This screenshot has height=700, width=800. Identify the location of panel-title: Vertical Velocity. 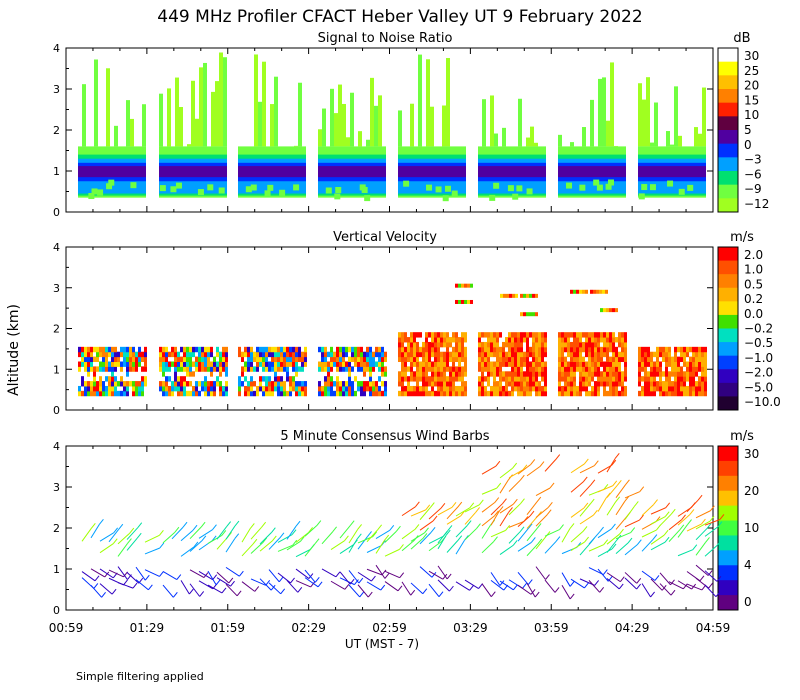
(385, 237).